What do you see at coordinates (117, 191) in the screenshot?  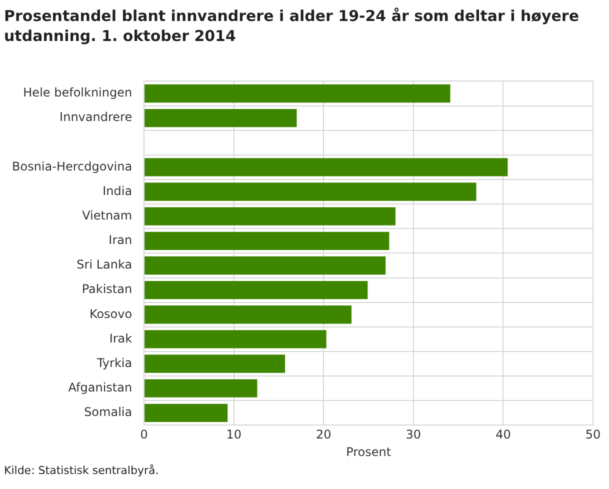 I see `y-tick-label: India` at bounding box center [117, 191].